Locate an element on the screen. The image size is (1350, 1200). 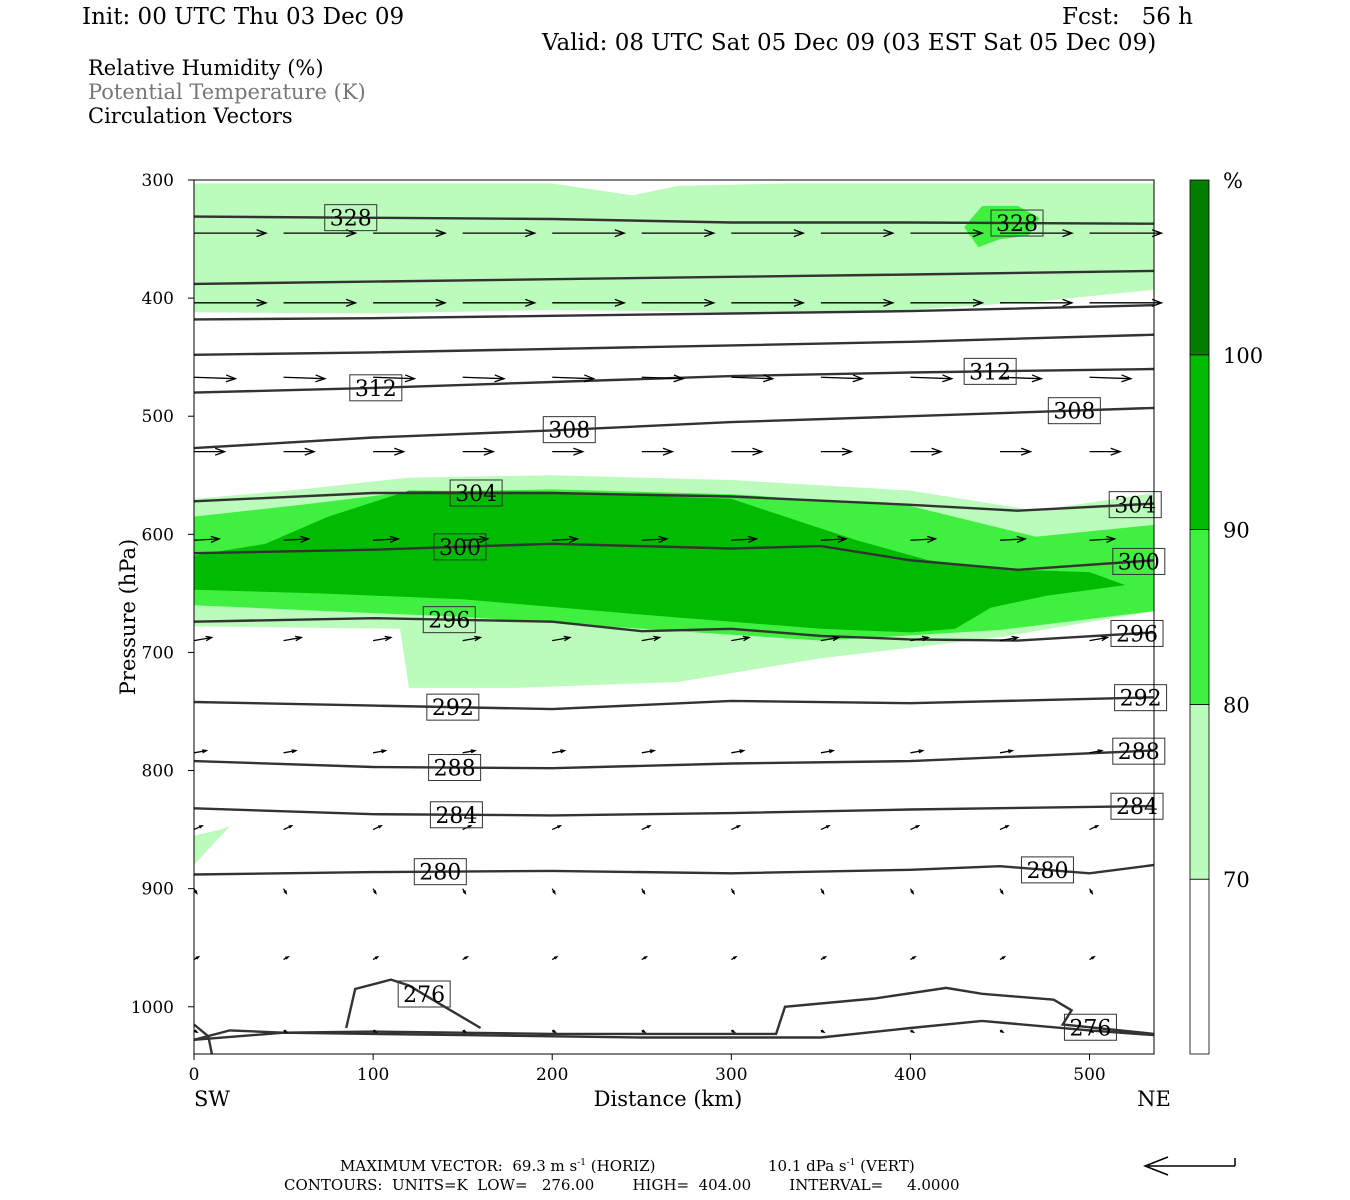
contour-label: 304 is located at coordinates (1135, 506).